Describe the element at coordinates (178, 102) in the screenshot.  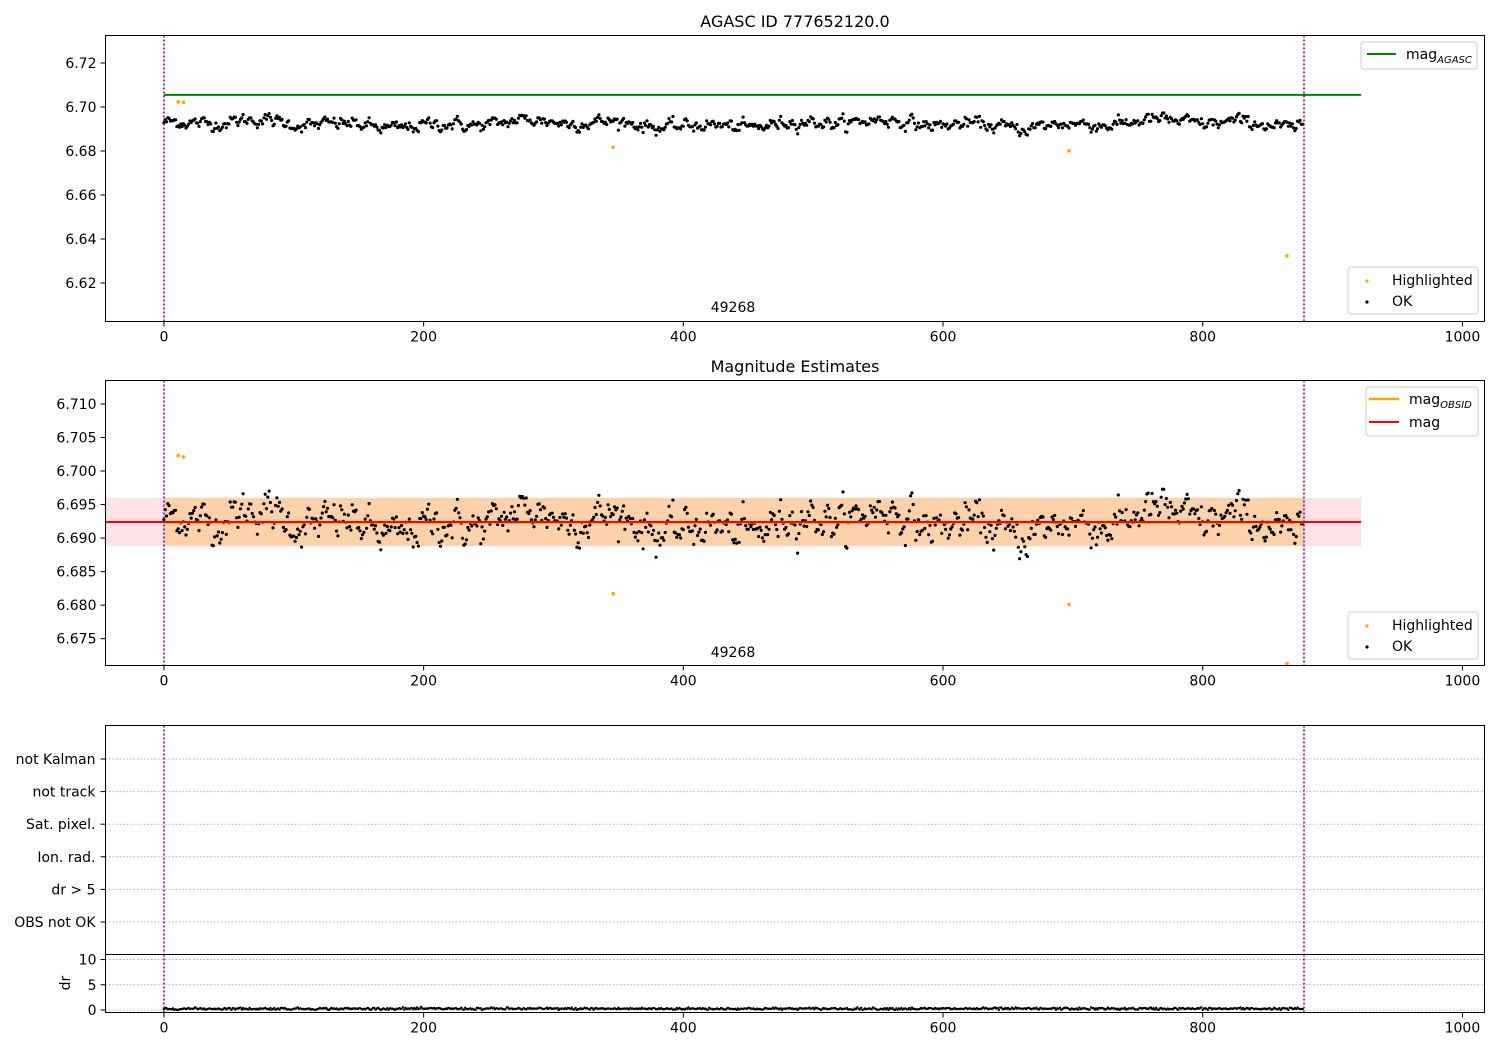
I see `highlighted-point` at that location.